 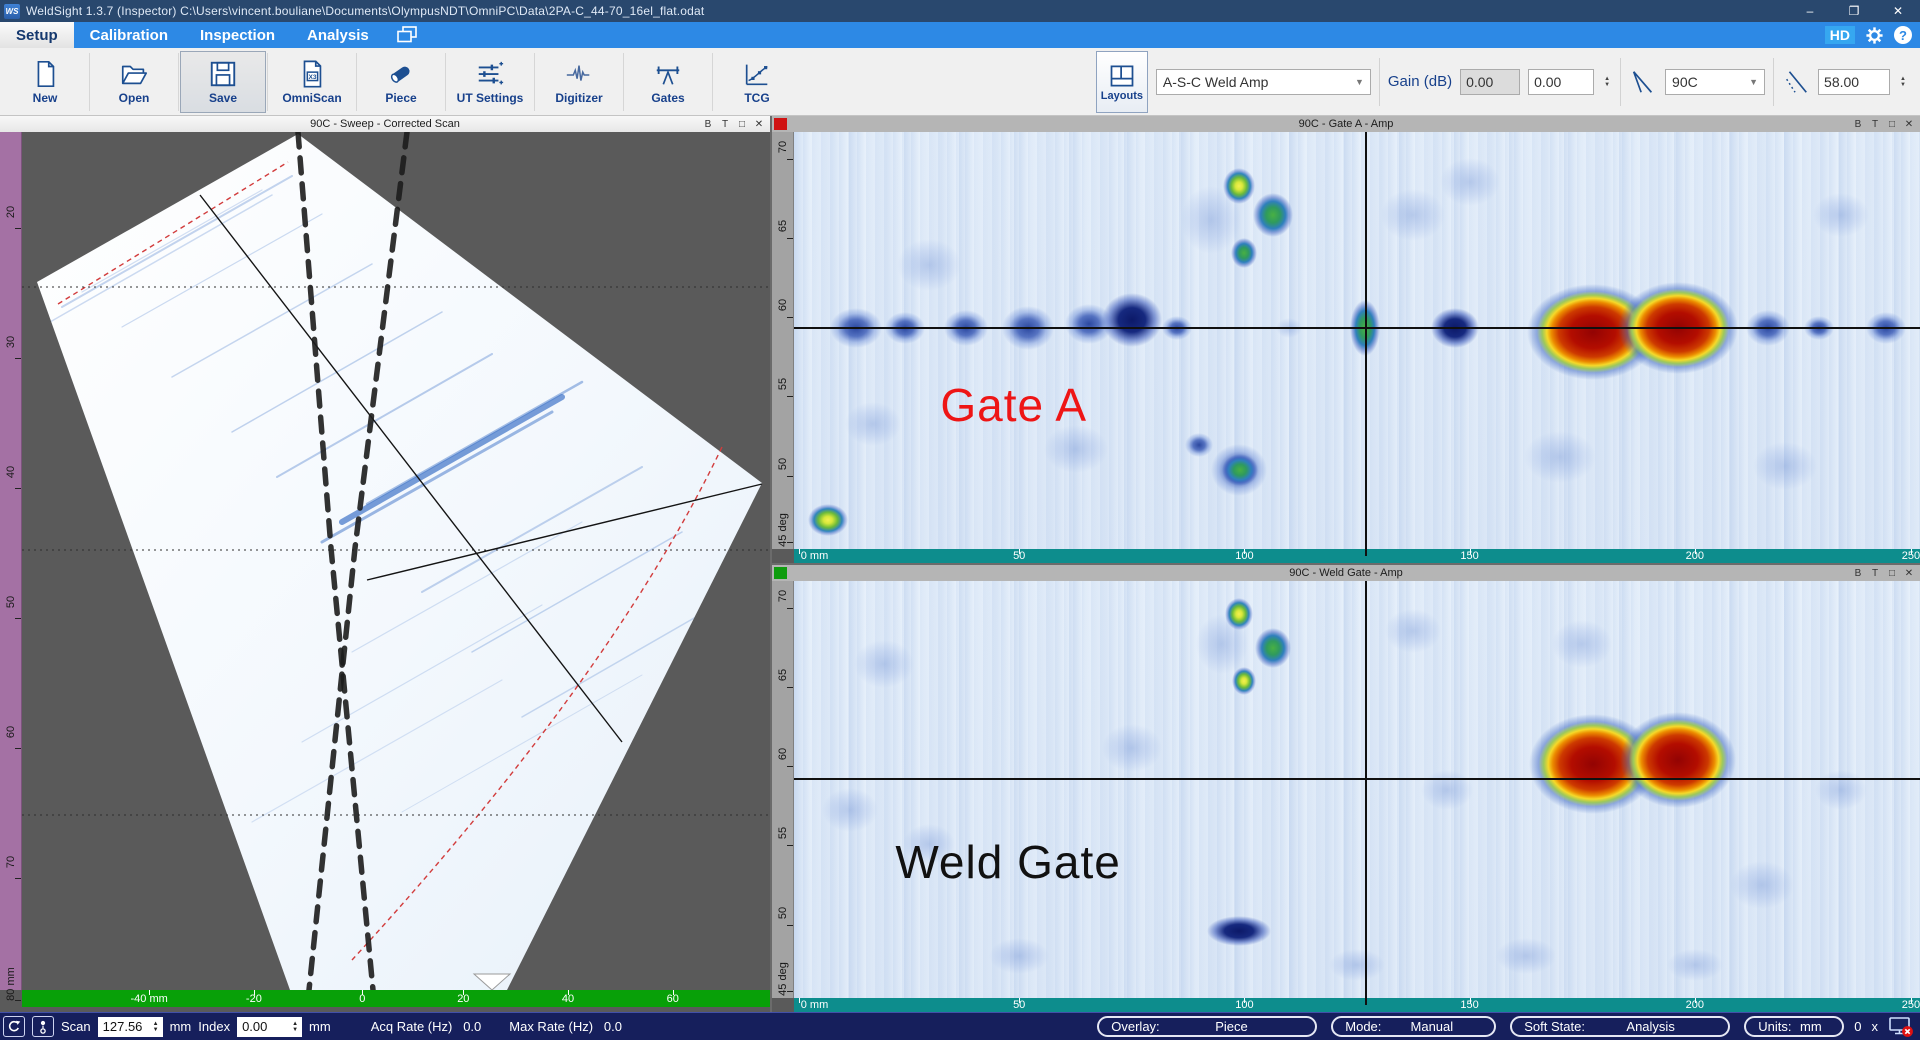 I want to click on sweep-close-button: ✕, so click(x=759, y=124).